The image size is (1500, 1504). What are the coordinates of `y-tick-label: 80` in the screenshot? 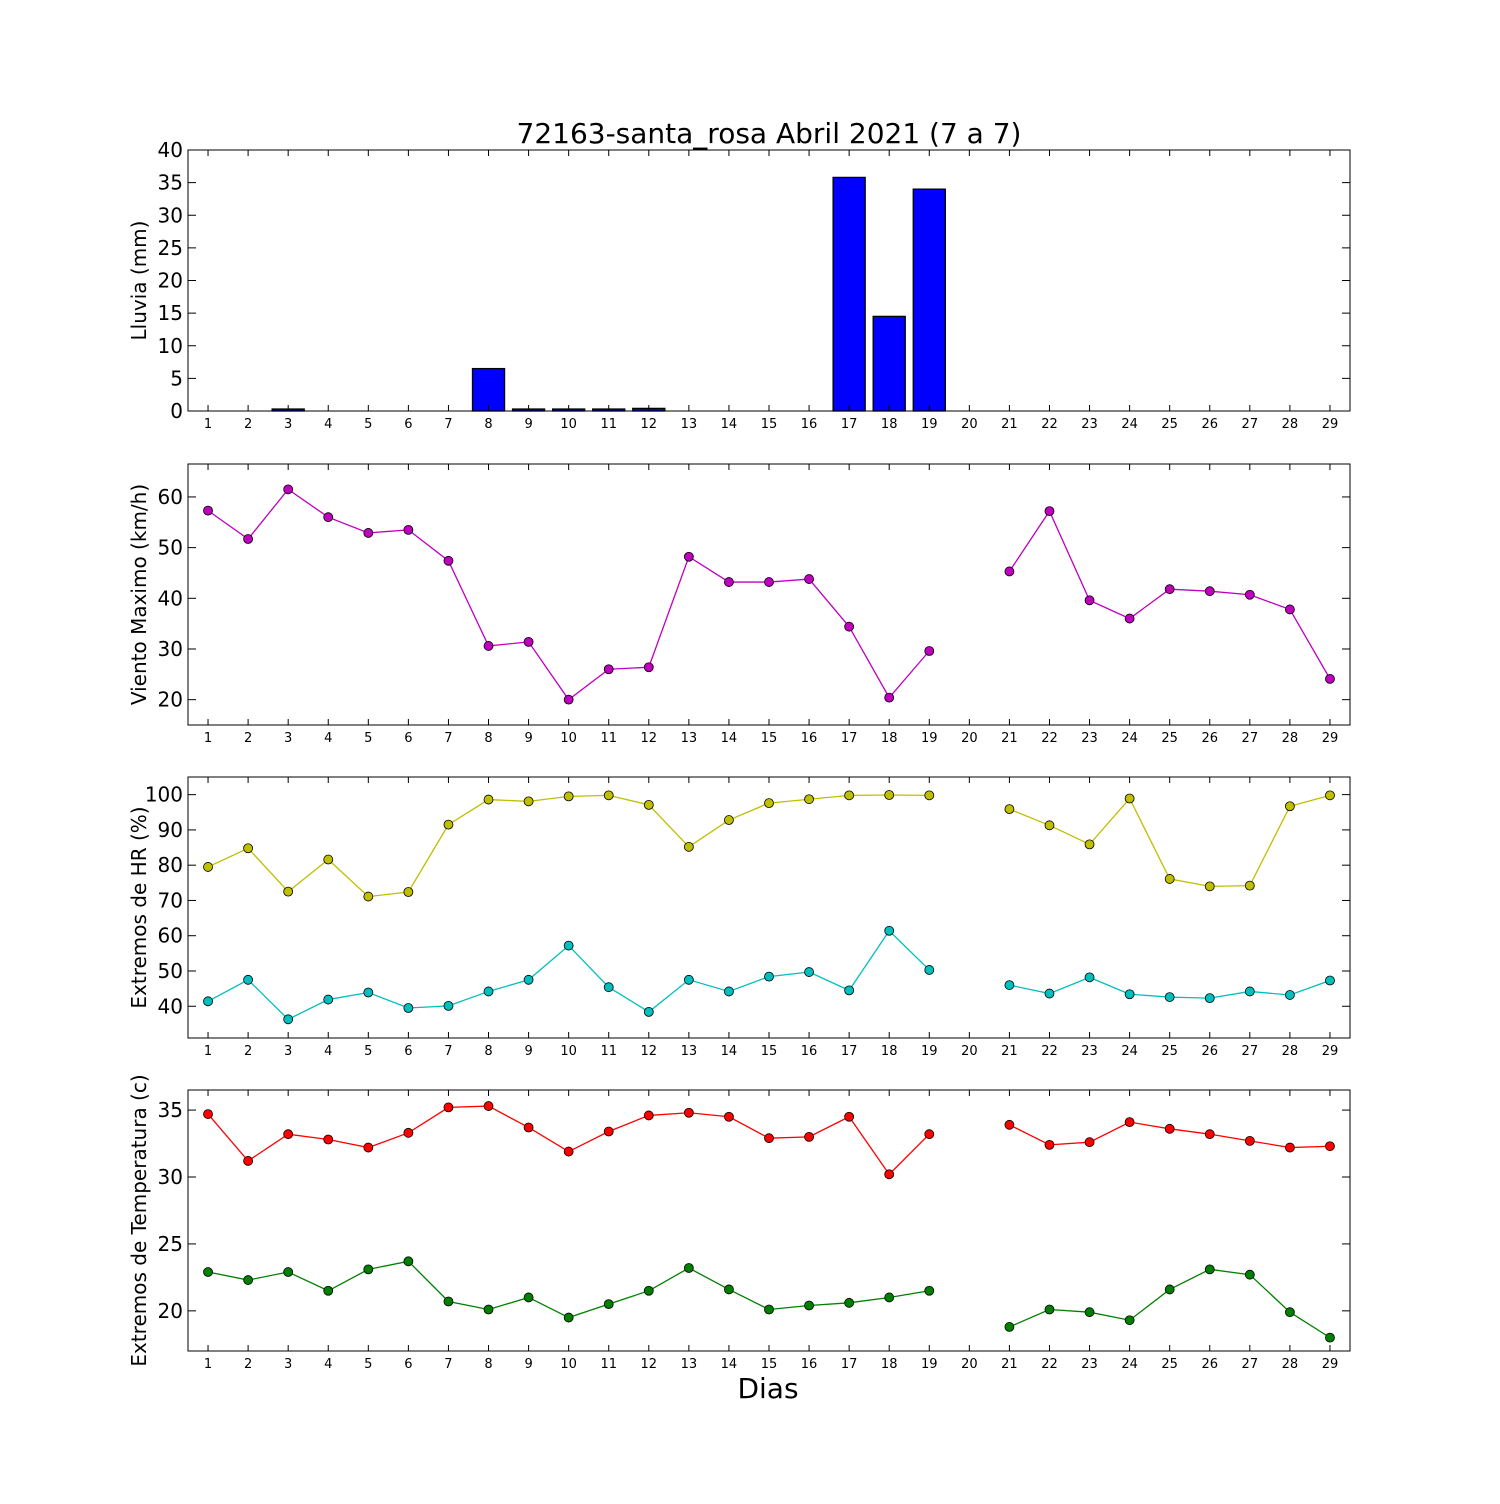 It's located at (170, 865).